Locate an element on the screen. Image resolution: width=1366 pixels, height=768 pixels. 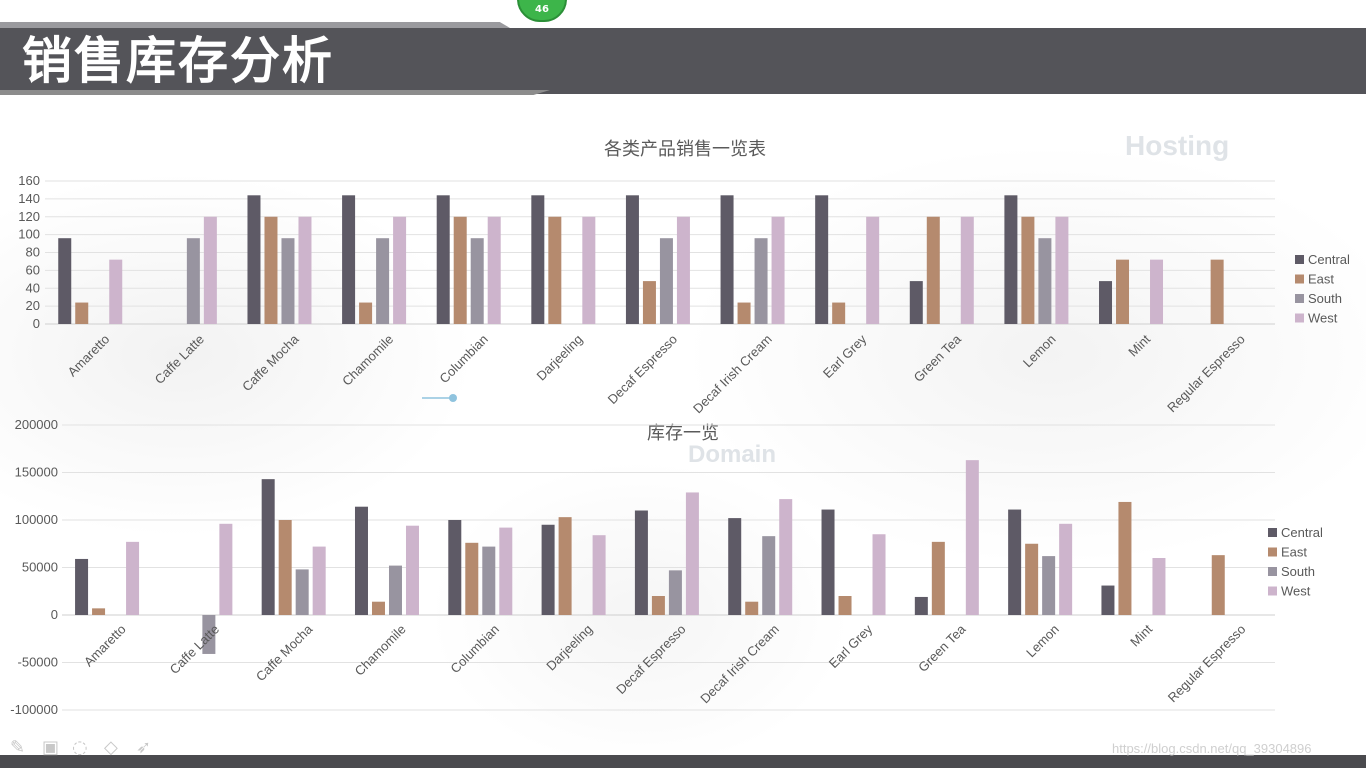
y-tick-label: 140 is located at coordinates (29, 198).